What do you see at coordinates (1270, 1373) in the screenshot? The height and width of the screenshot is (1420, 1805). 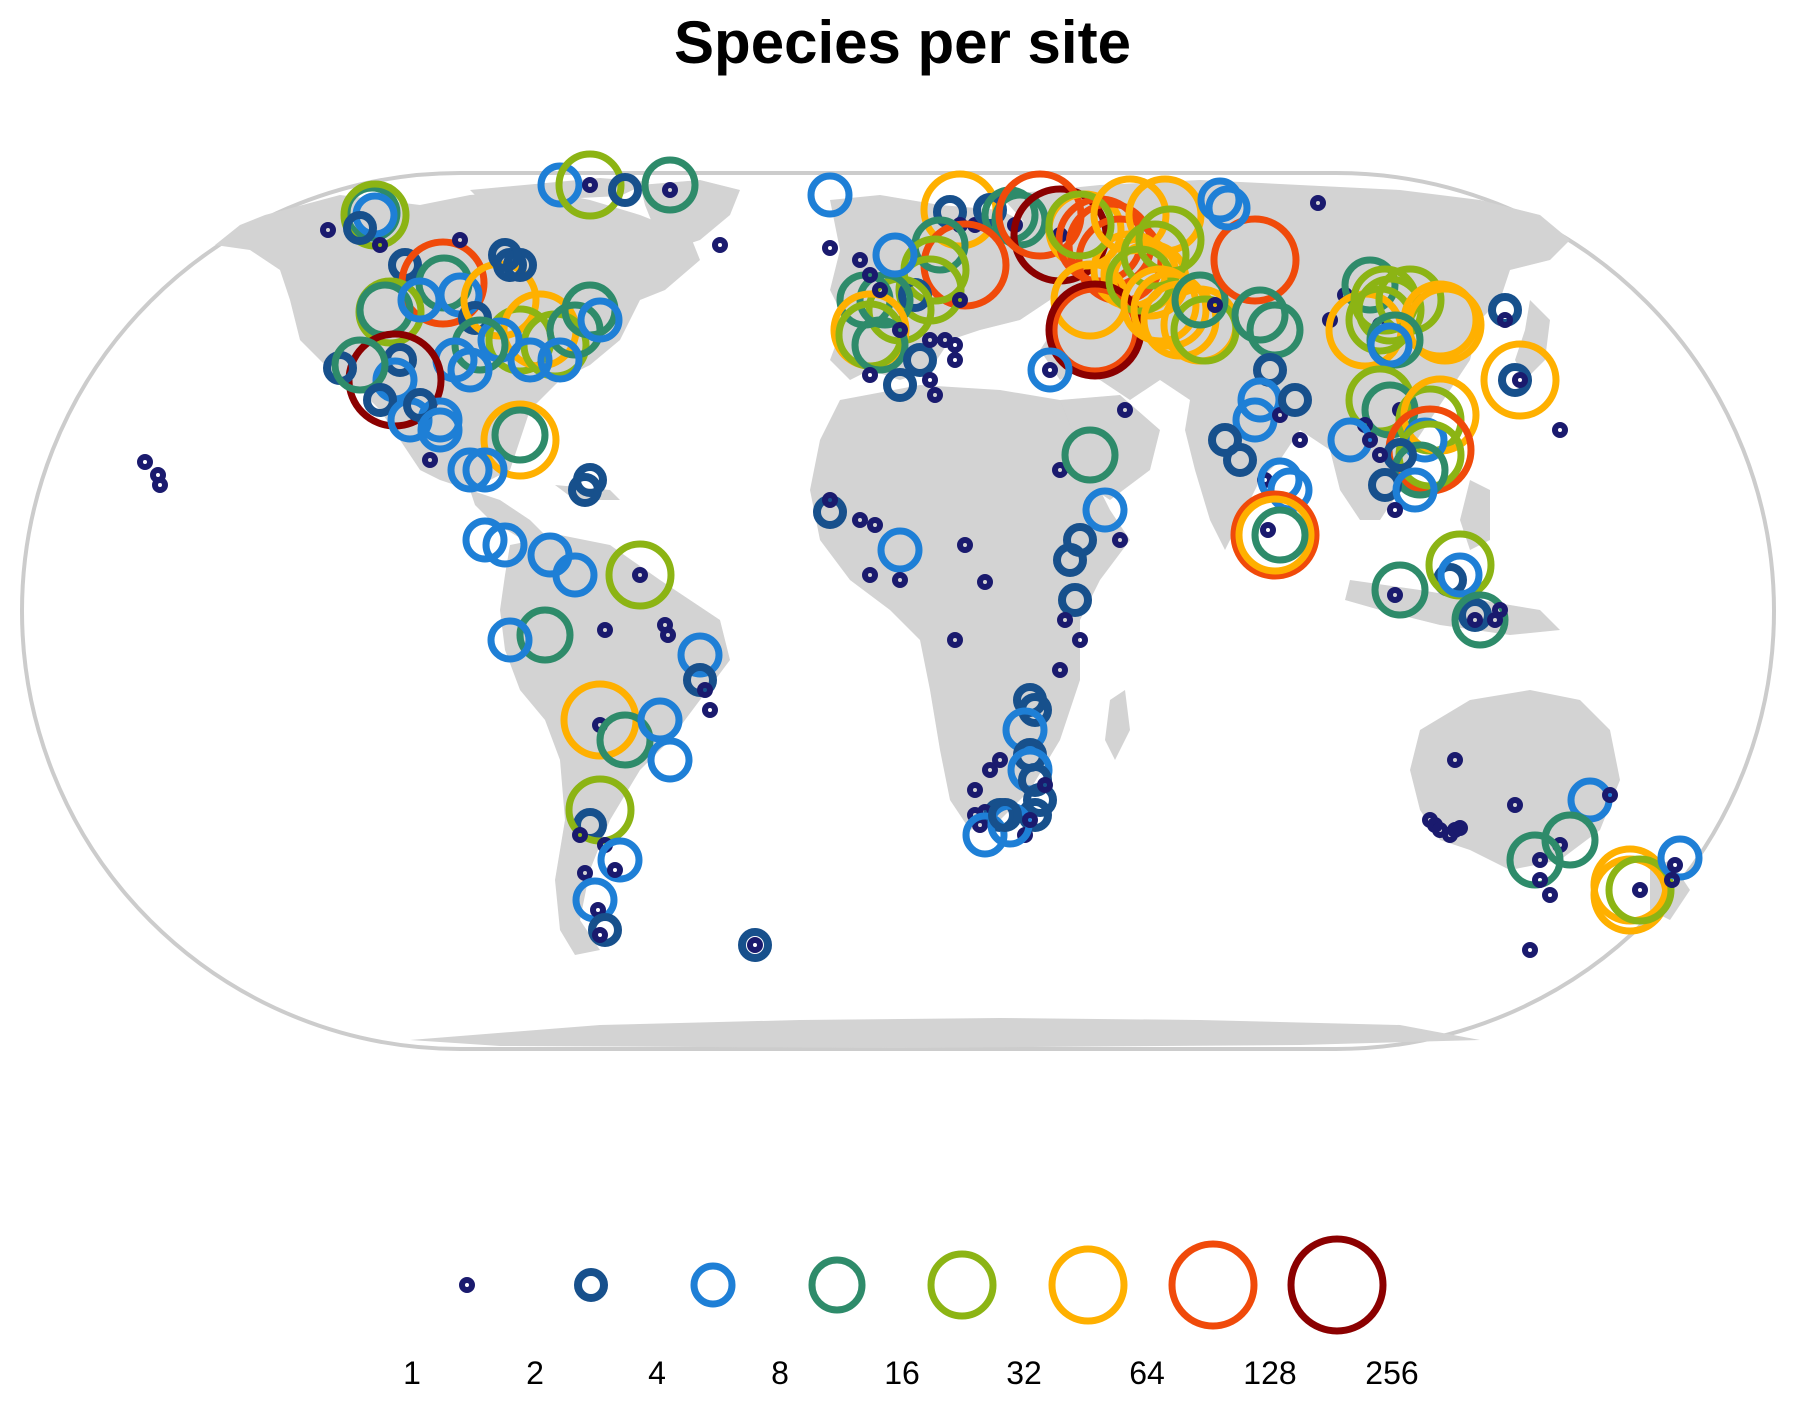 I see `legend-label-128: 128` at bounding box center [1270, 1373].